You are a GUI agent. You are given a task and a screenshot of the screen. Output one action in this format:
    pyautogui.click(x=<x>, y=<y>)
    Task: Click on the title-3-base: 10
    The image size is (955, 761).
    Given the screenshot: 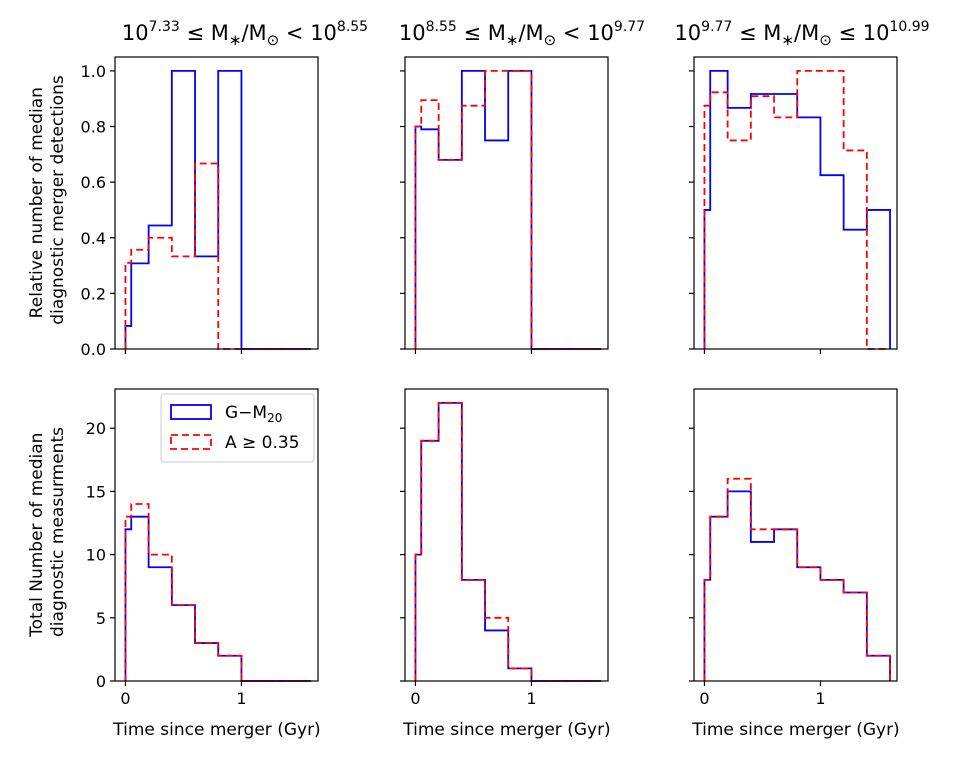 What is the action you would take?
    pyautogui.click(x=687, y=33)
    